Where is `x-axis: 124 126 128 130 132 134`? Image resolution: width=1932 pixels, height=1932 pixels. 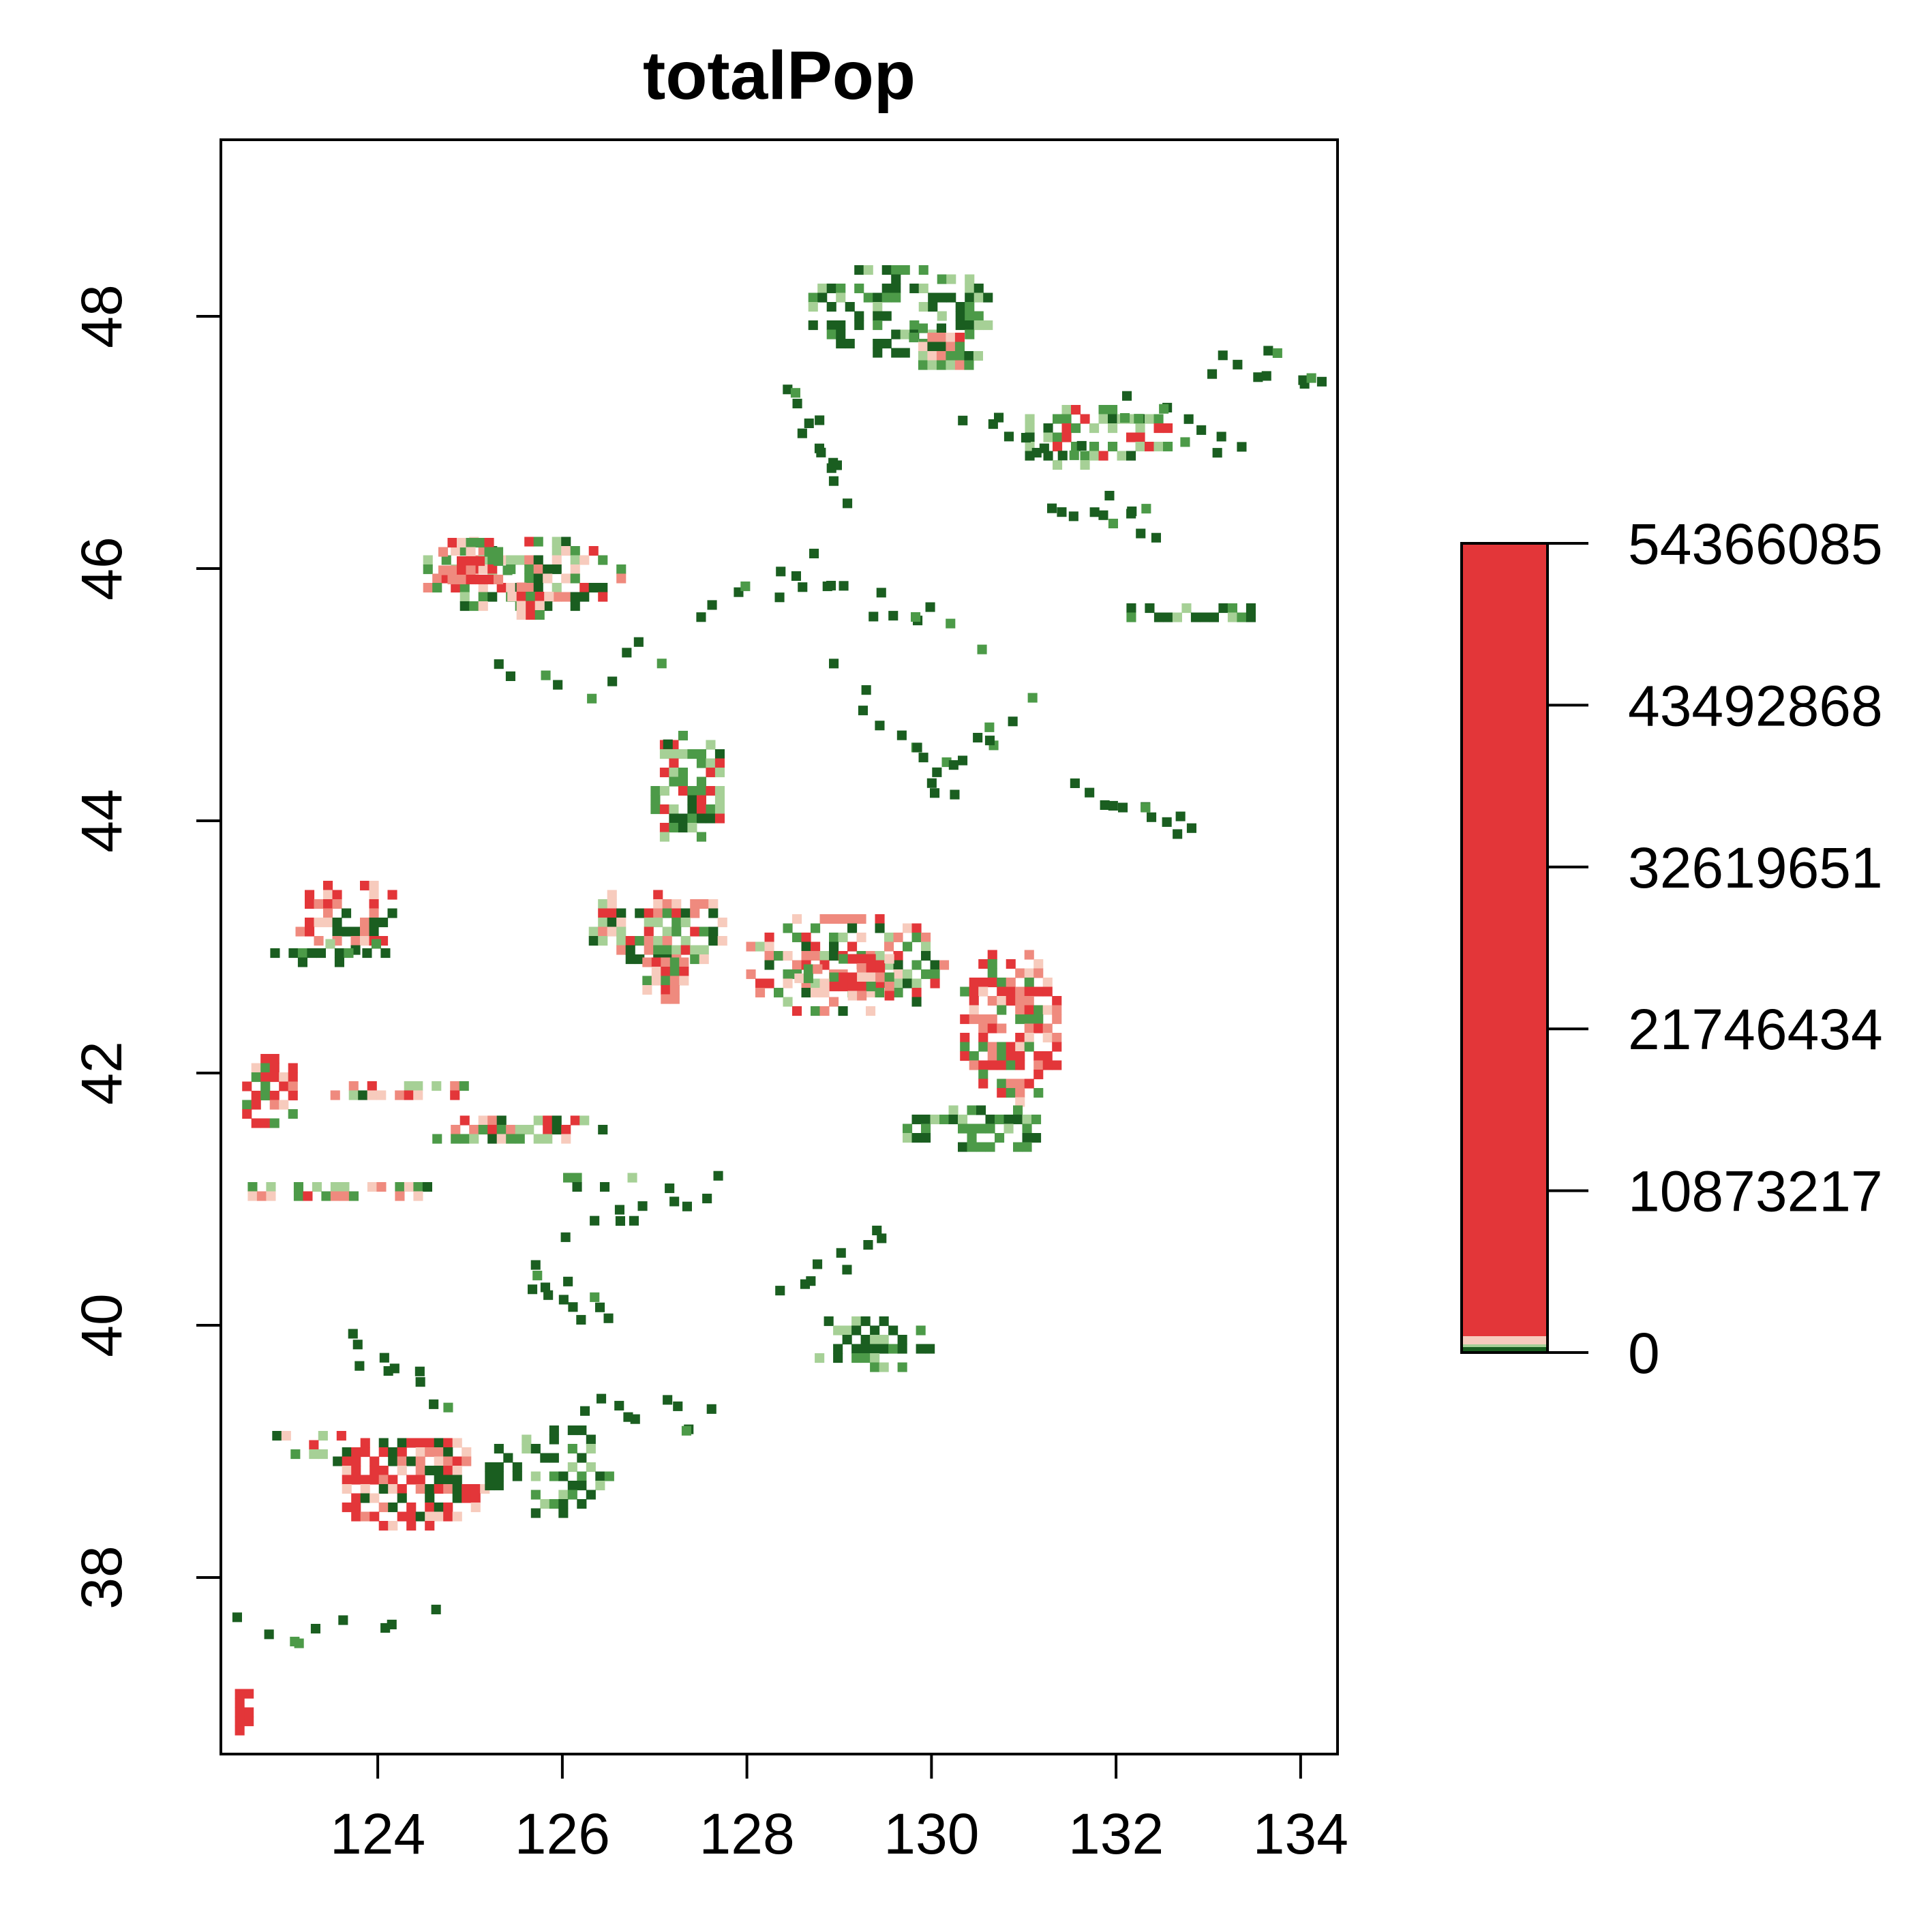 x-axis: 124 126 128 130 132 134 is located at coordinates (839, 1810).